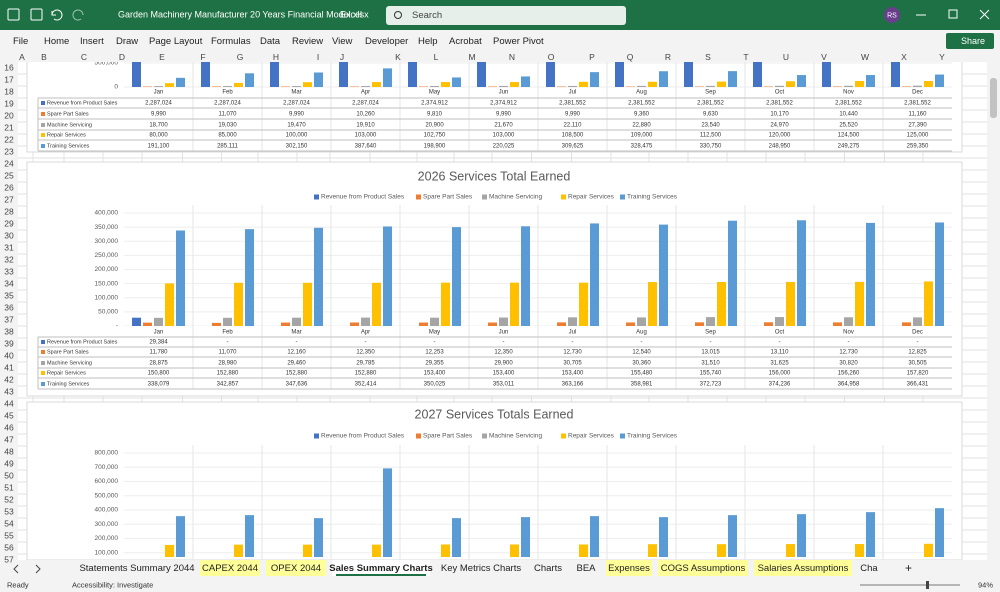 This screenshot has width=1000, height=592. What do you see at coordinates (136, 568) in the screenshot?
I see `sheet-tab-label: Statements Summary 2044` at bounding box center [136, 568].